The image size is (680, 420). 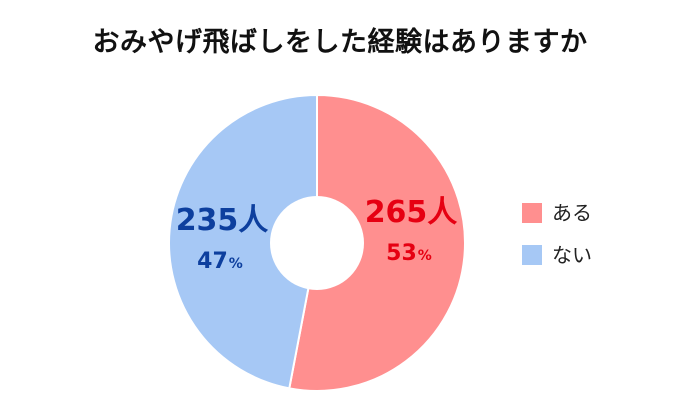 I want to click on legend-swatch-aru, so click(x=532, y=213).